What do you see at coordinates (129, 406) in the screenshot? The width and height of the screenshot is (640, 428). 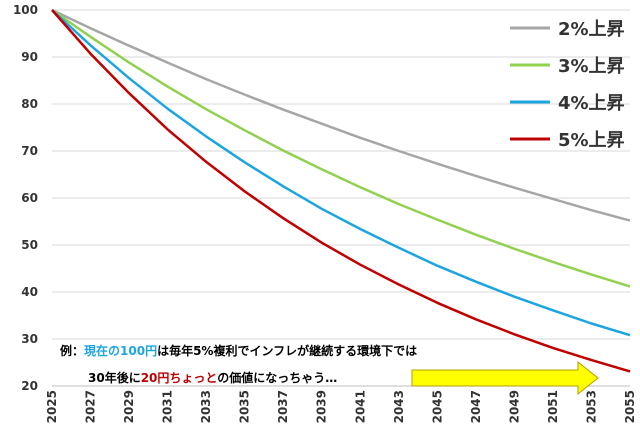 I see `x-tick-label: 2029` at bounding box center [129, 406].